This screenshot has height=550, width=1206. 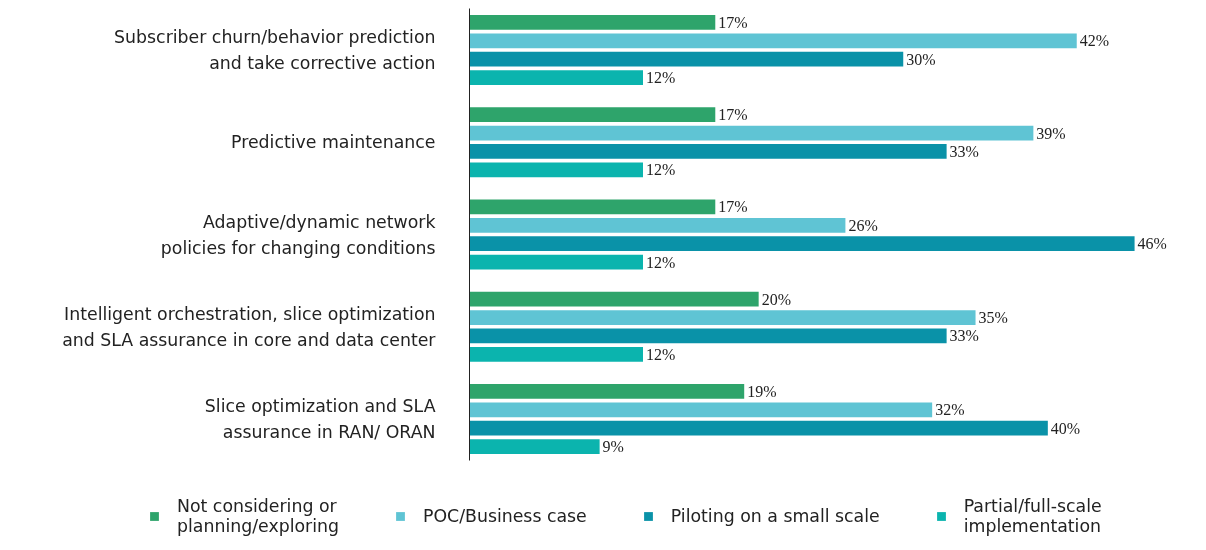 I want to click on legend-label: Partial/full-scale implementation, so click(x=1032, y=516).